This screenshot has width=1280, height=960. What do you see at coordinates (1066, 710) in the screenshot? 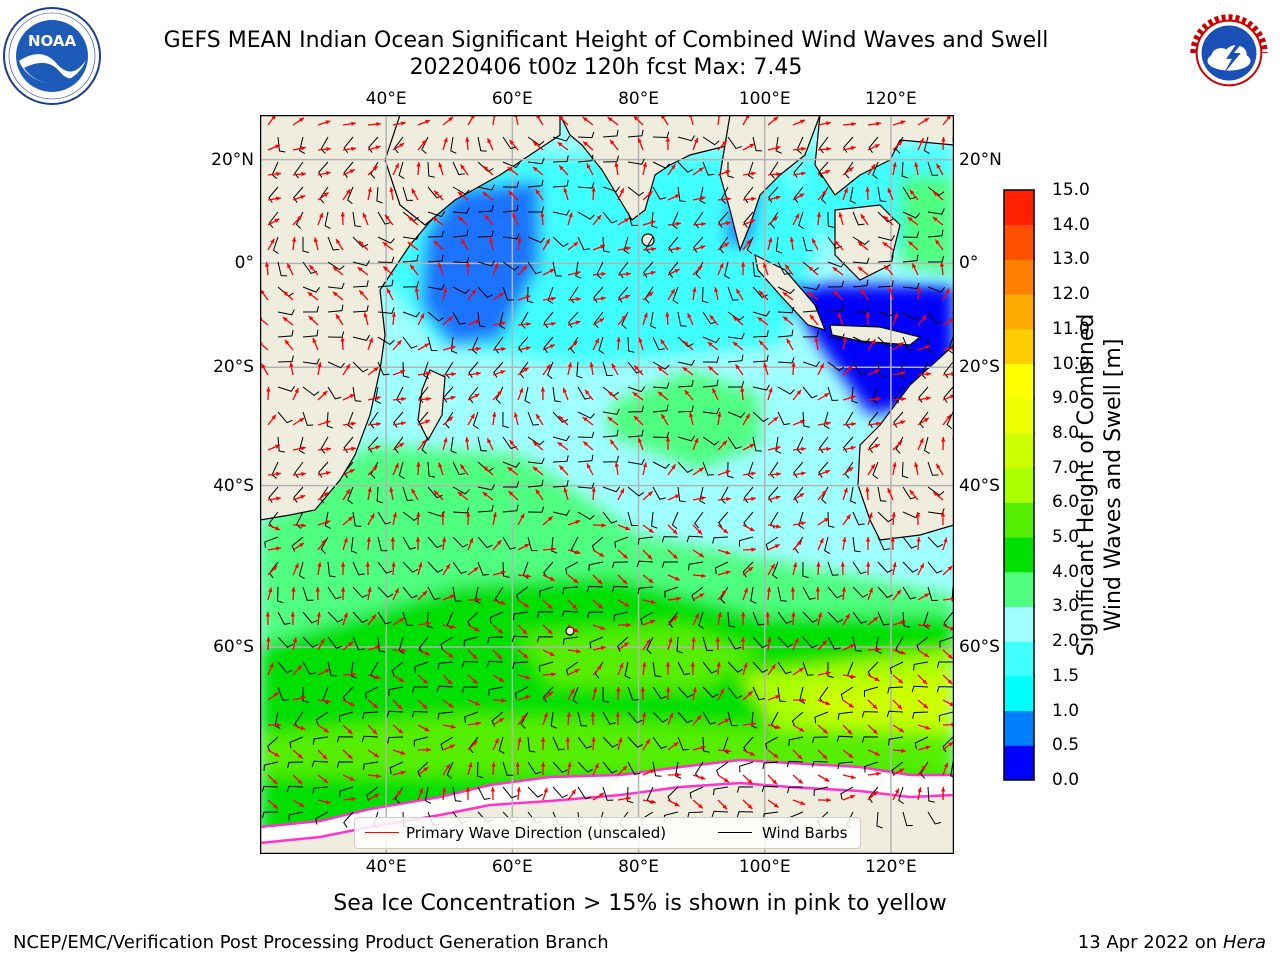
I see `colorbar-tick-label: 1.0` at bounding box center [1066, 710].